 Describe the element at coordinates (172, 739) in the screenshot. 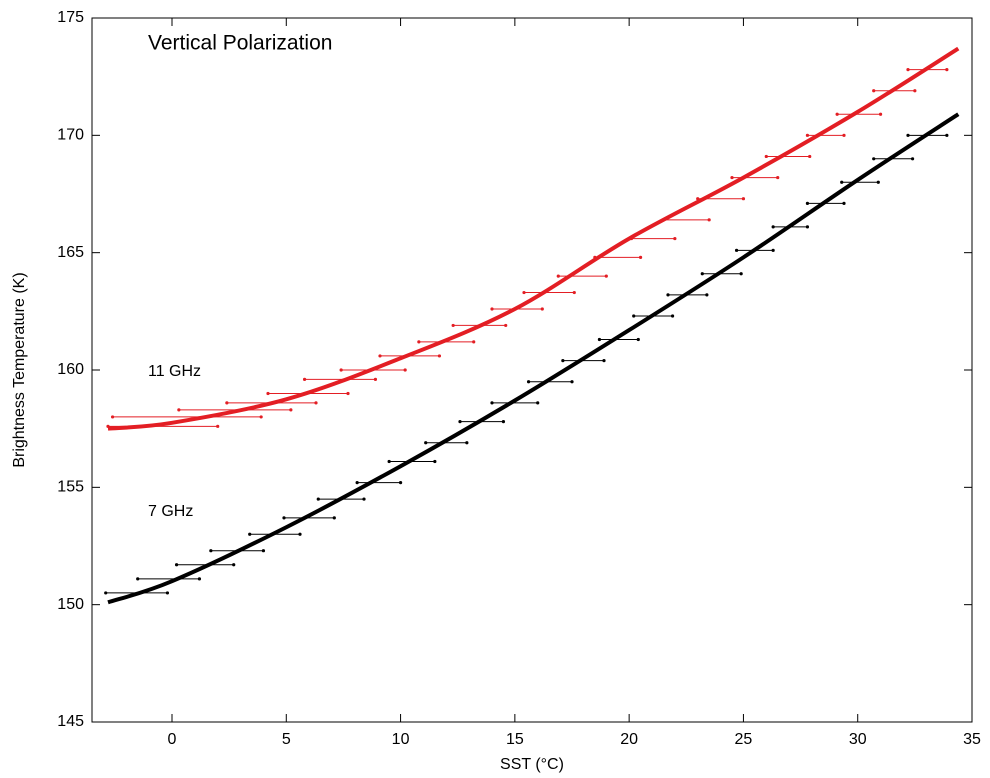

I see `x-tick-label: 0` at that location.